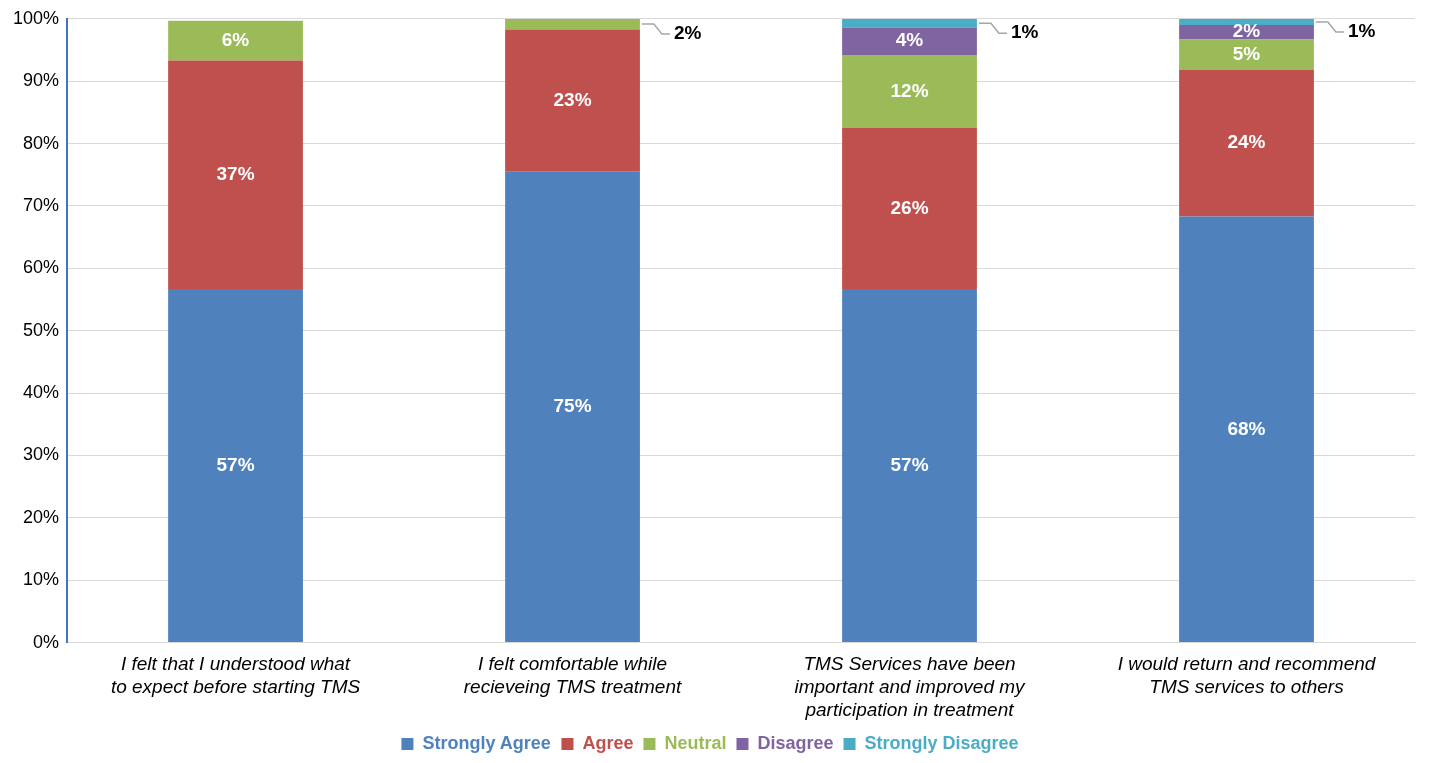  What do you see at coordinates (46, 641) in the screenshot?
I see `y-tick-label: 0%` at bounding box center [46, 641].